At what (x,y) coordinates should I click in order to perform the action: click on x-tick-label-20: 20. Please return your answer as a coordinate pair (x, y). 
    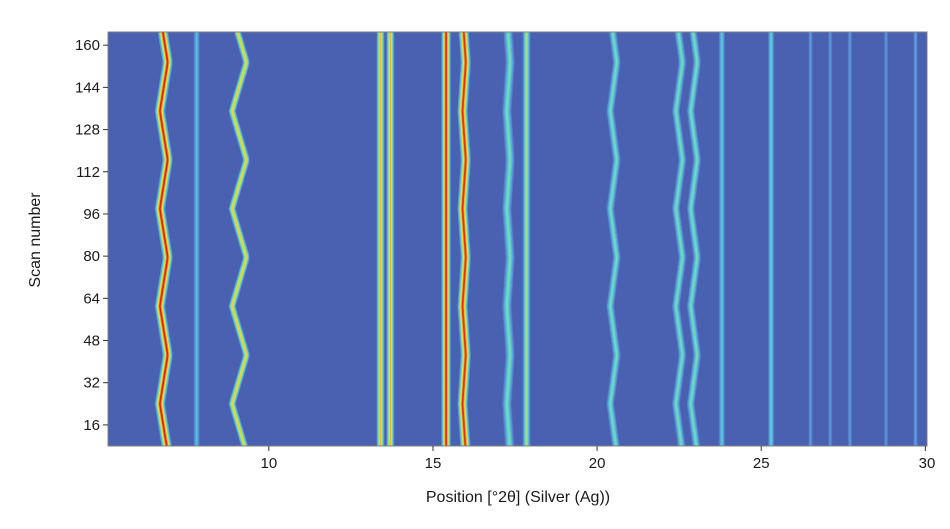
    Looking at the image, I should click on (597, 463).